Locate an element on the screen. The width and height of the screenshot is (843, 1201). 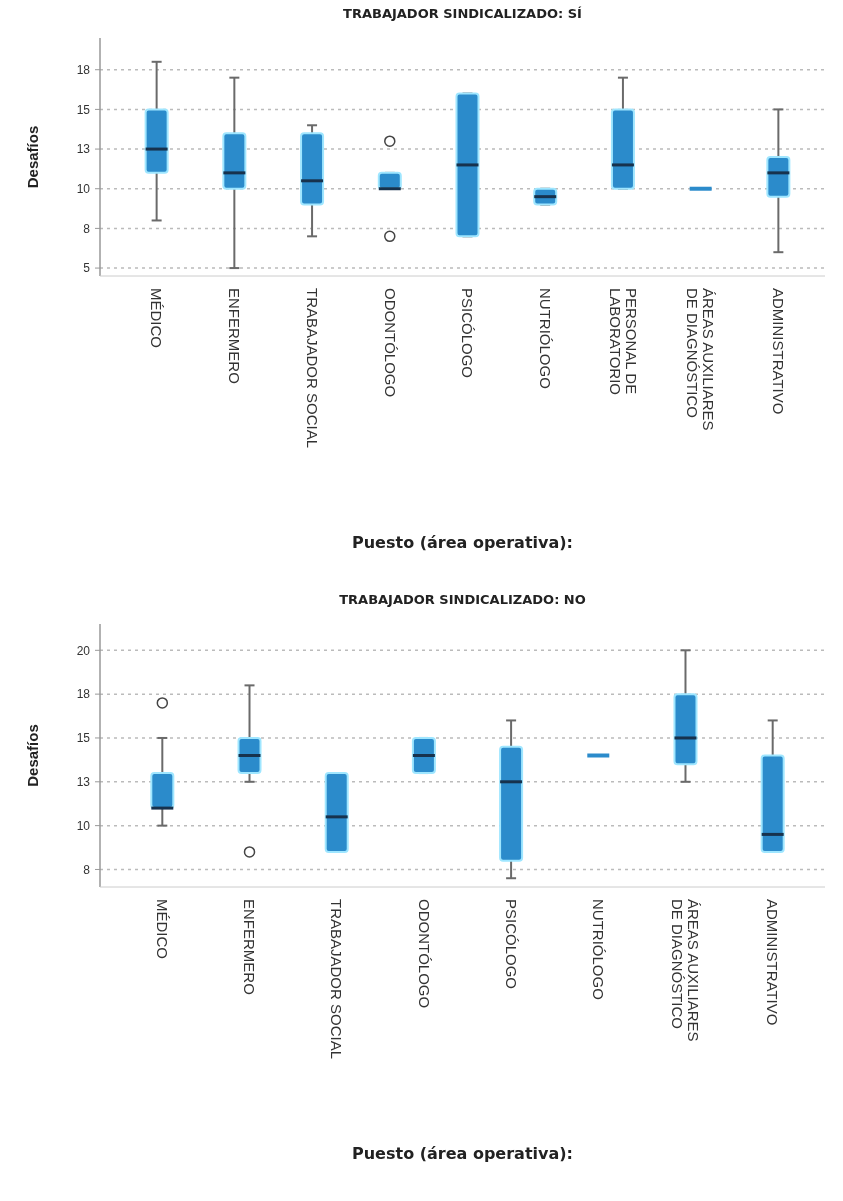
chart-title: TRABAJADOR SINDICALIZADO: NO is located at coordinates (462, 599).